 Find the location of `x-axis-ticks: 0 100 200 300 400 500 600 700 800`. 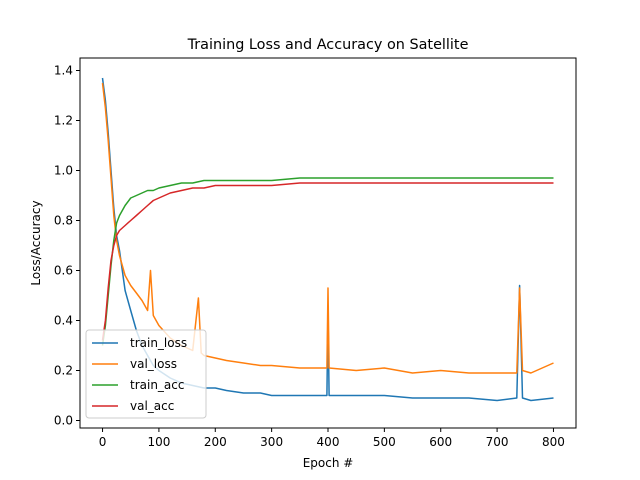

x-axis-ticks: 0 100 200 300 400 500 600 700 800 is located at coordinates (332, 438).